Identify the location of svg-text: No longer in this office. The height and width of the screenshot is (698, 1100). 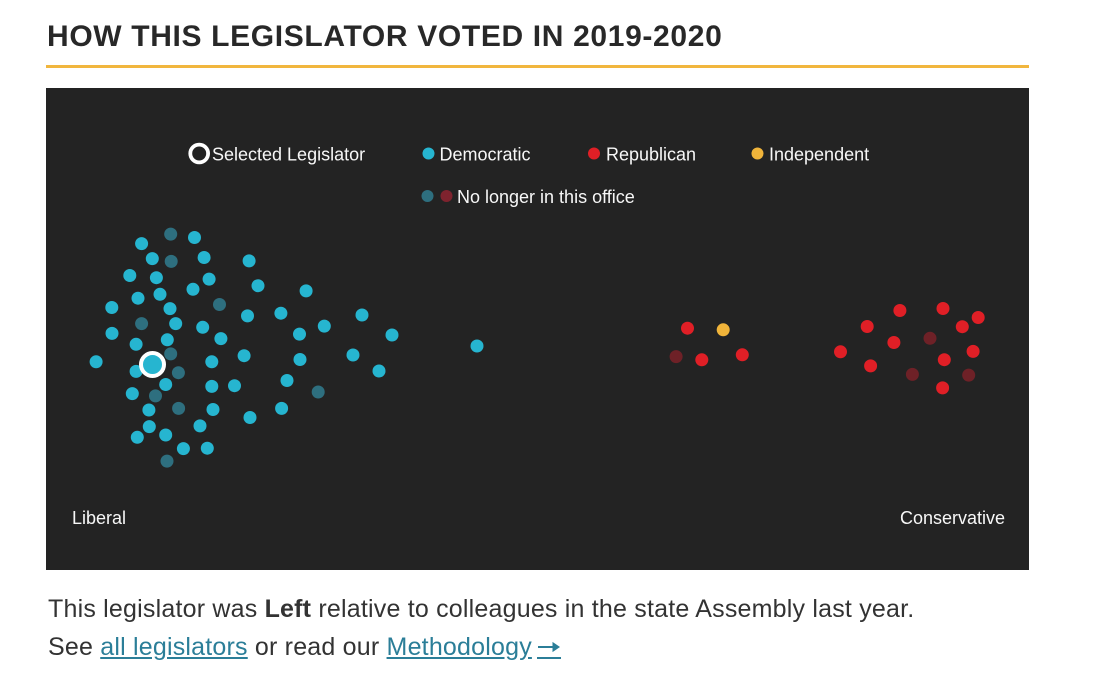
(546, 197).